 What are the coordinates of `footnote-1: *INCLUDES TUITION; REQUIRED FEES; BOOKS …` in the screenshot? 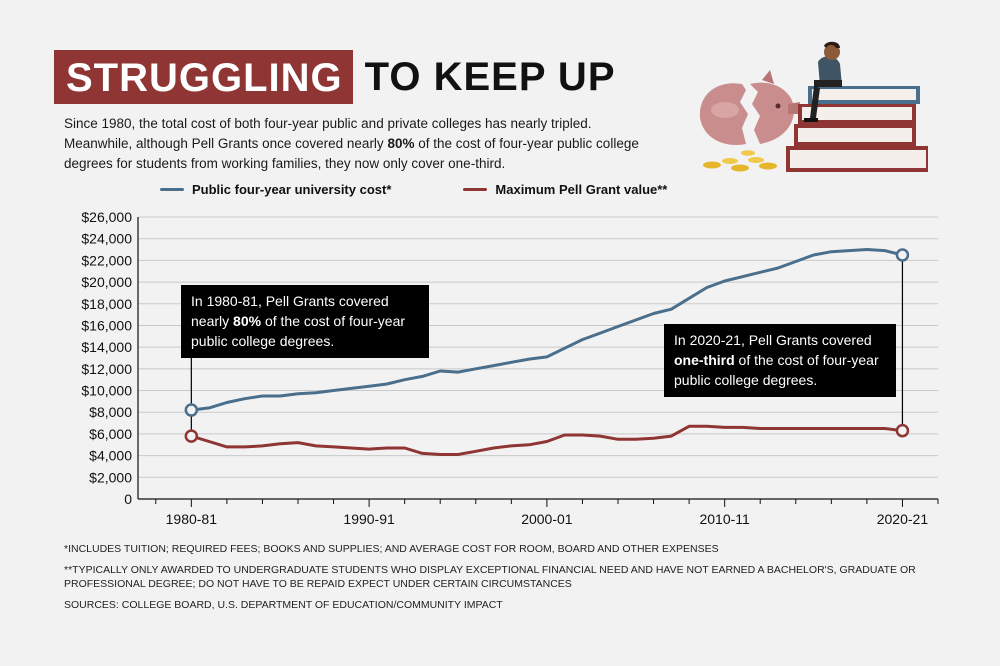 It's located at (391, 549).